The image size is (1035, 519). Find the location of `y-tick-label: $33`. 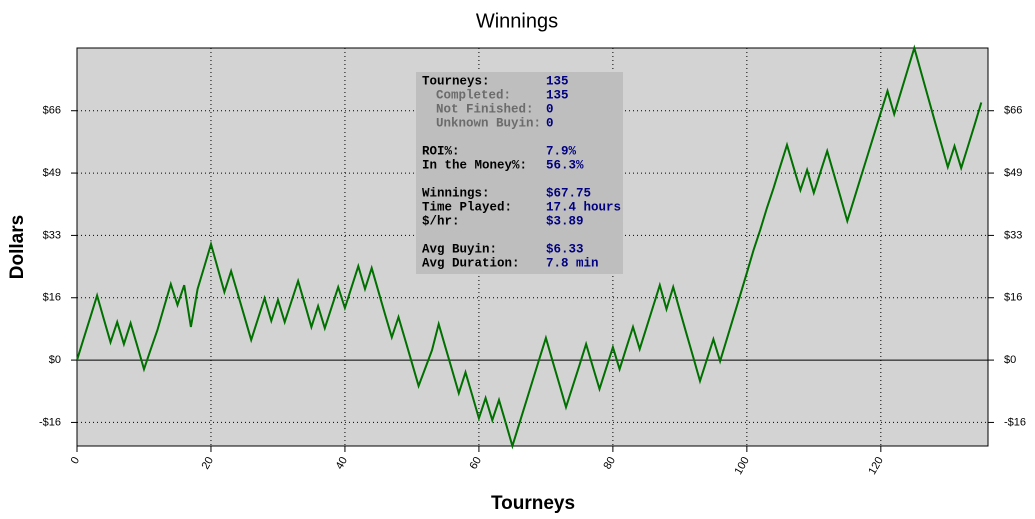

y-tick-label: $33 is located at coordinates (52, 235).